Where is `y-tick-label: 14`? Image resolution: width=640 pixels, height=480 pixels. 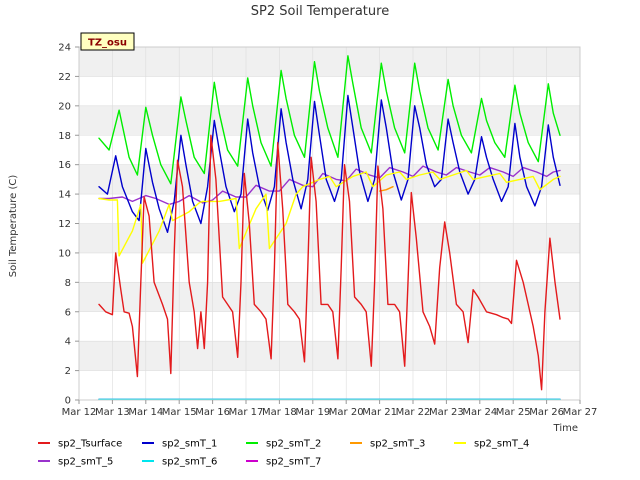
y-tick-label: 14 is located at coordinates (64, 195).